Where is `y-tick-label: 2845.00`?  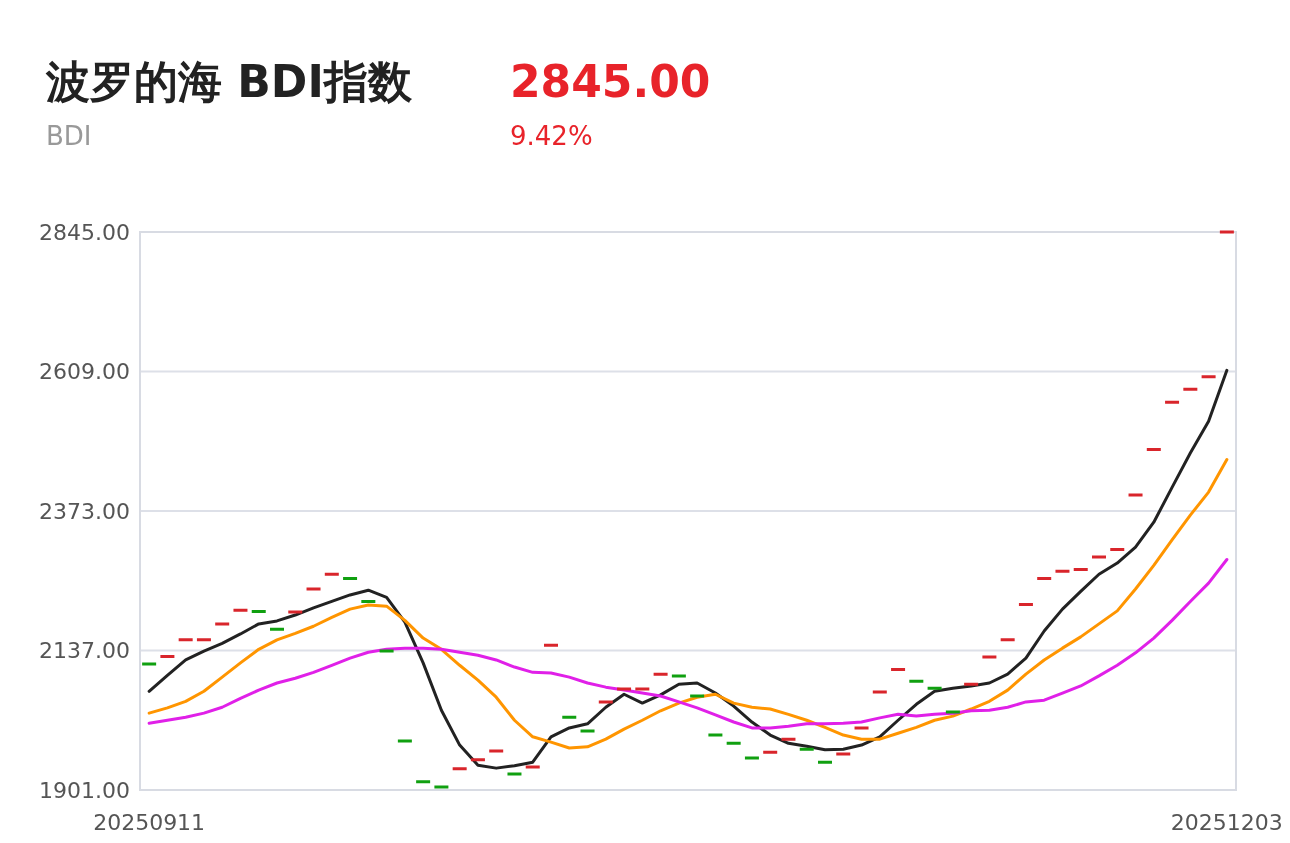 y-tick-label: 2845.00 is located at coordinates (84, 232).